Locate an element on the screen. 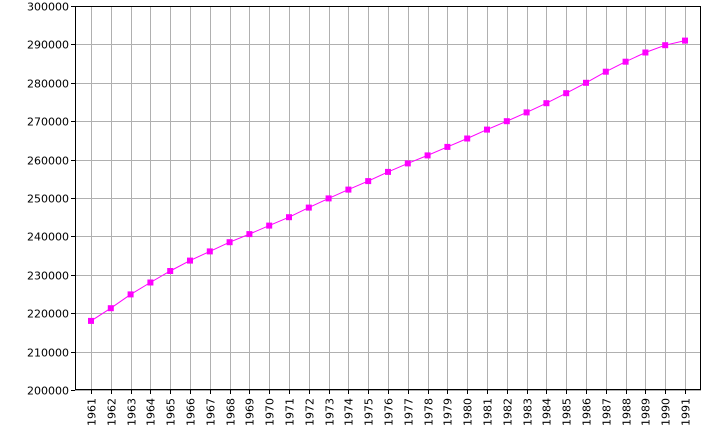 The height and width of the screenshot is (426, 722). x-tick-label: 1962 is located at coordinates (112, 412).